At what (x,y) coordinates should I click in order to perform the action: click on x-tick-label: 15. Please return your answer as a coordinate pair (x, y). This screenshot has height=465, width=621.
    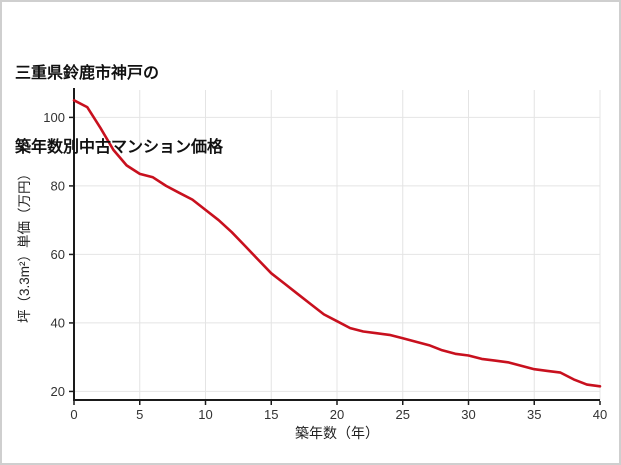
    Looking at the image, I should click on (271, 414).